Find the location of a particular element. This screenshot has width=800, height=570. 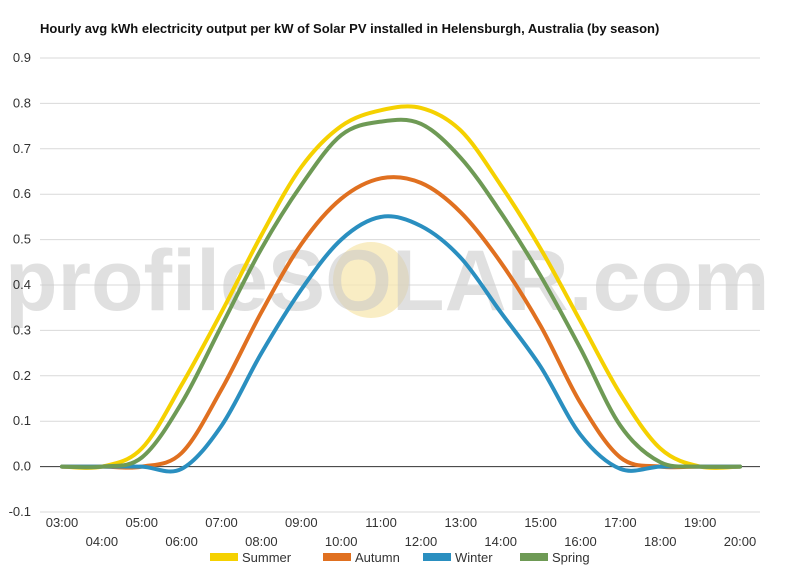

x-tick-label: 06:00 is located at coordinates (181, 541).